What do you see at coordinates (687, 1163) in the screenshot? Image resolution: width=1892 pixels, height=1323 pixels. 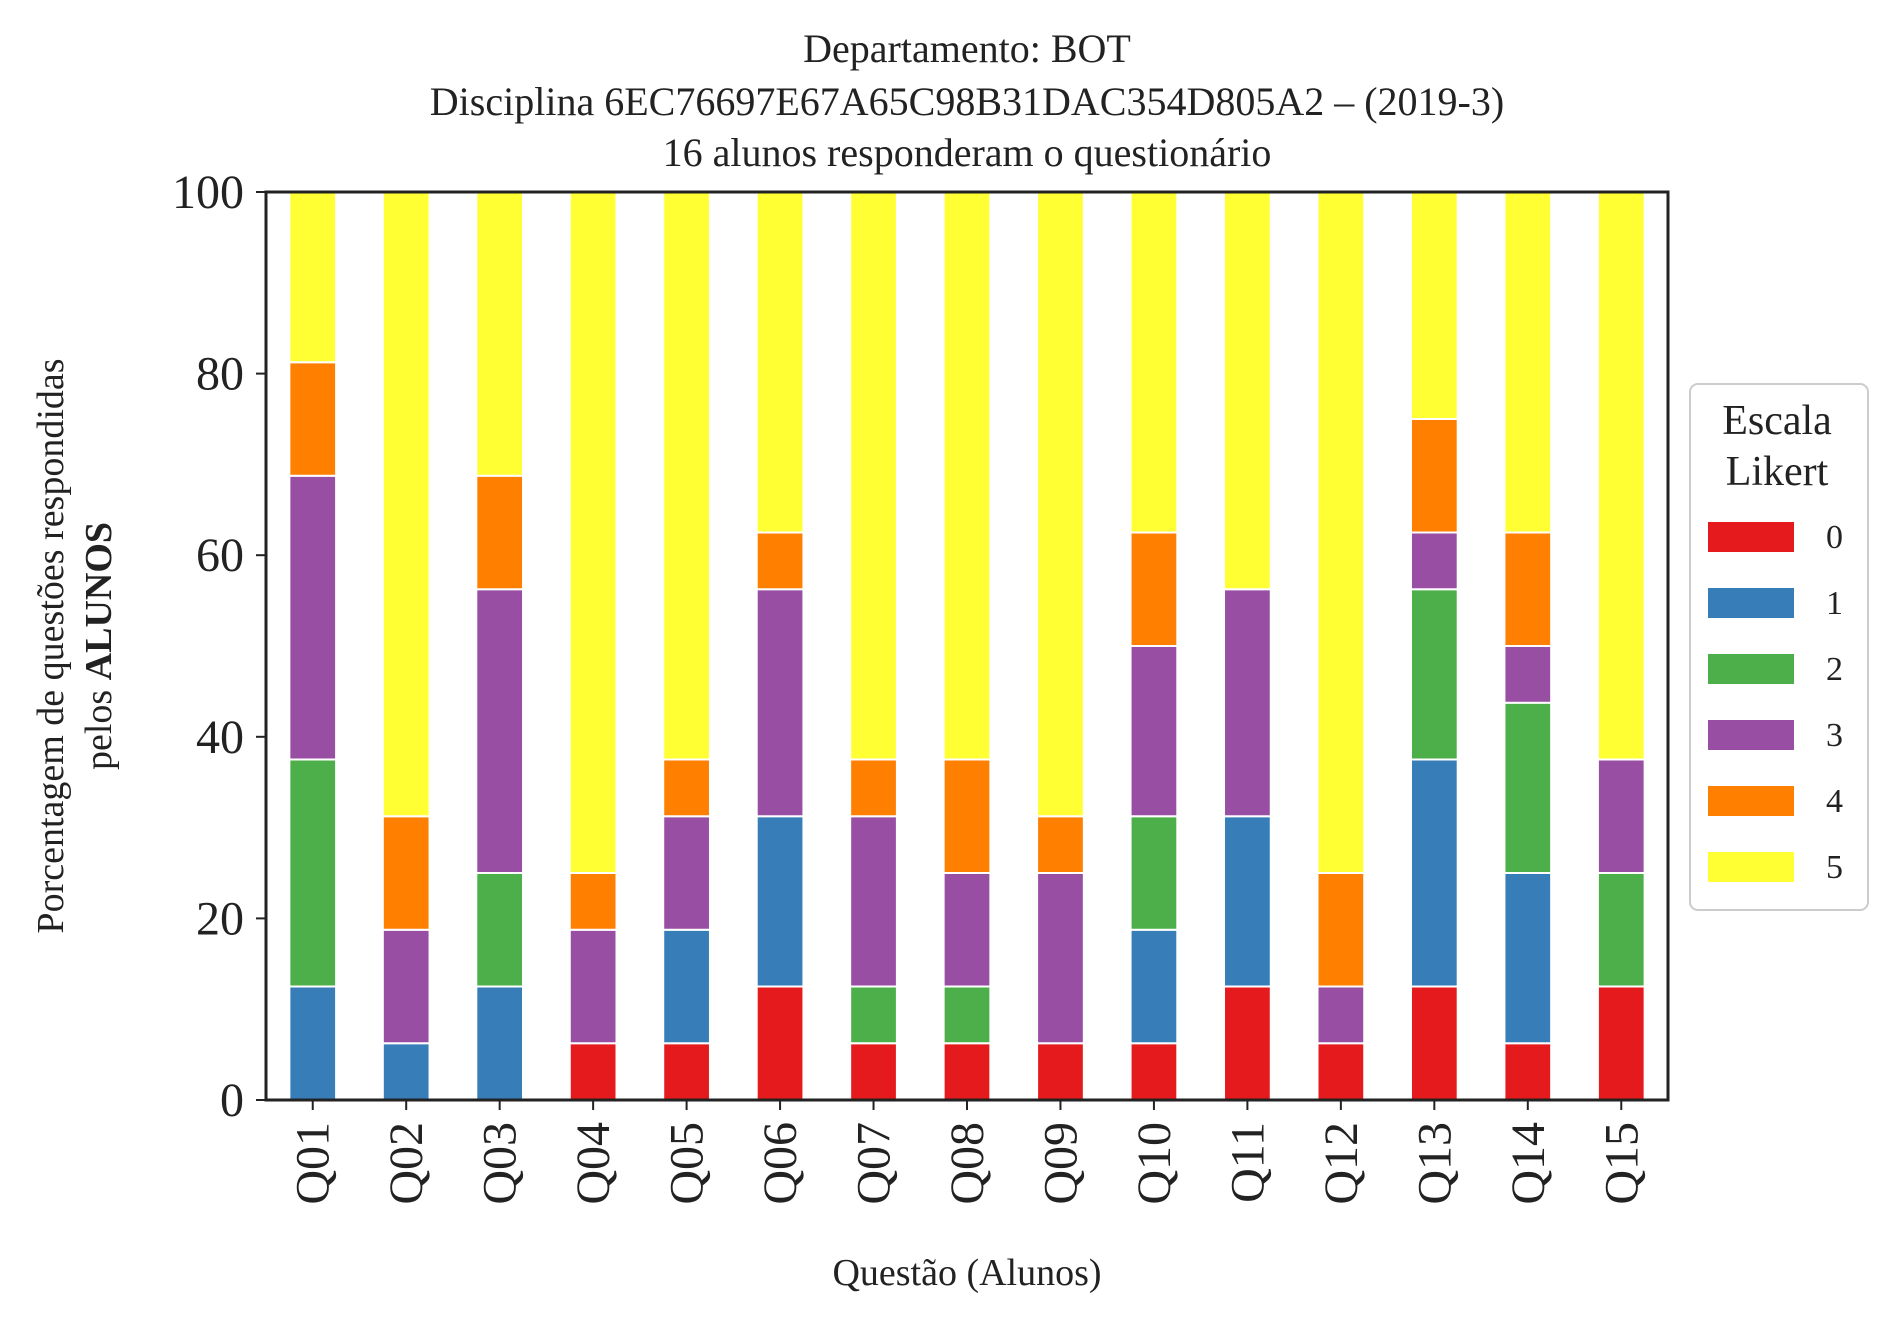 I see `x-tick-label-q05: Q05` at bounding box center [687, 1163].